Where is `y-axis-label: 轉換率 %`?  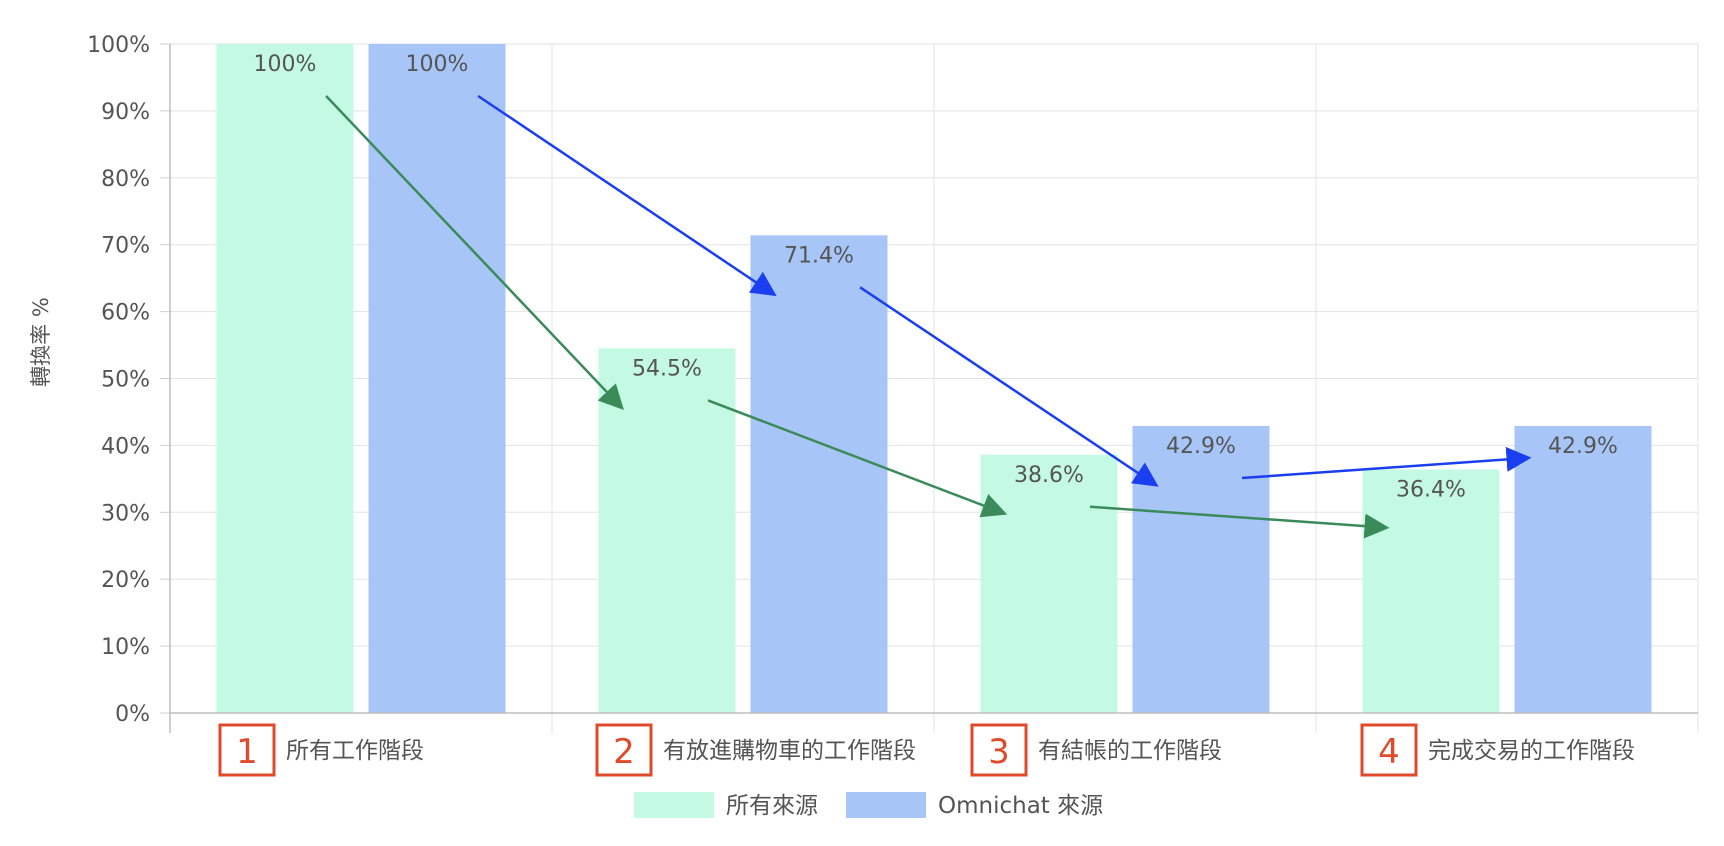 y-axis-label: 轉換率 % is located at coordinates (41, 342).